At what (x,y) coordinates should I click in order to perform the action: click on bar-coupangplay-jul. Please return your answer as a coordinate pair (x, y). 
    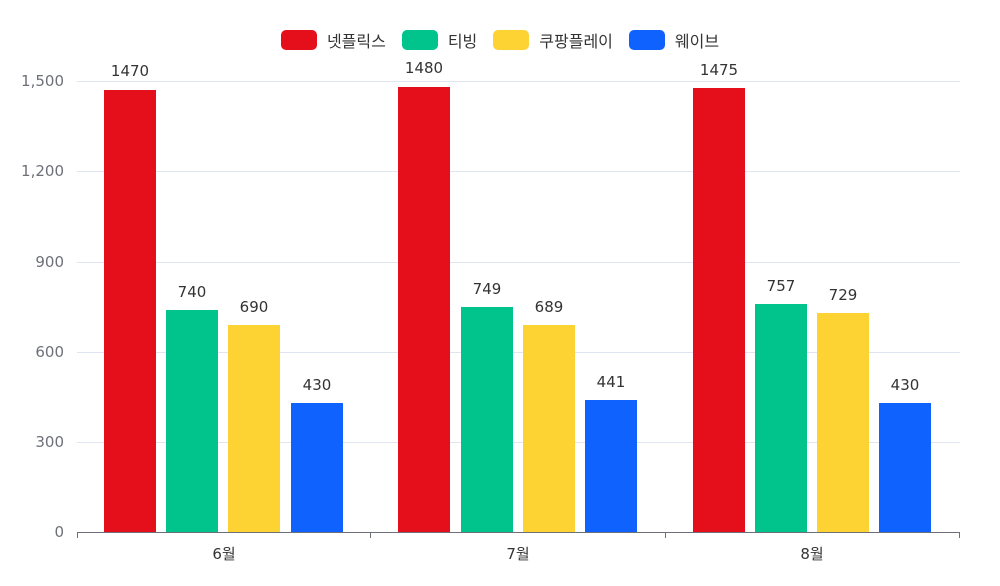
    Looking at the image, I should click on (549, 428).